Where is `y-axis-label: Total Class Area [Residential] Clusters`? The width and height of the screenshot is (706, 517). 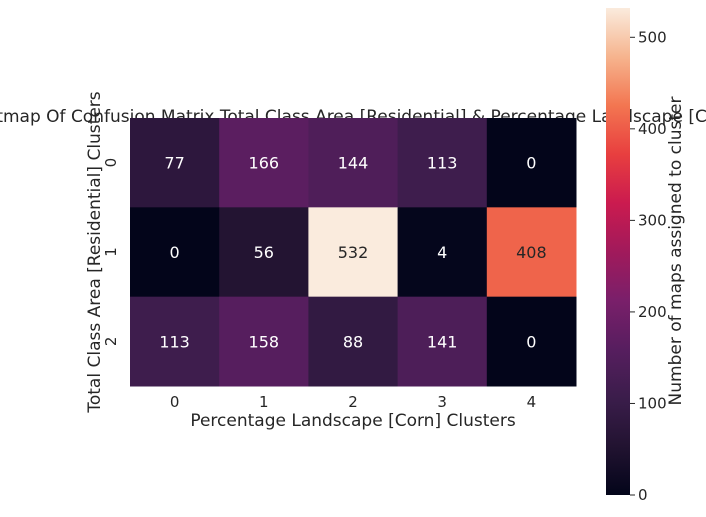
y-axis-label: Total Class Area [Residential] Clusters is located at coordinates (95, 252).